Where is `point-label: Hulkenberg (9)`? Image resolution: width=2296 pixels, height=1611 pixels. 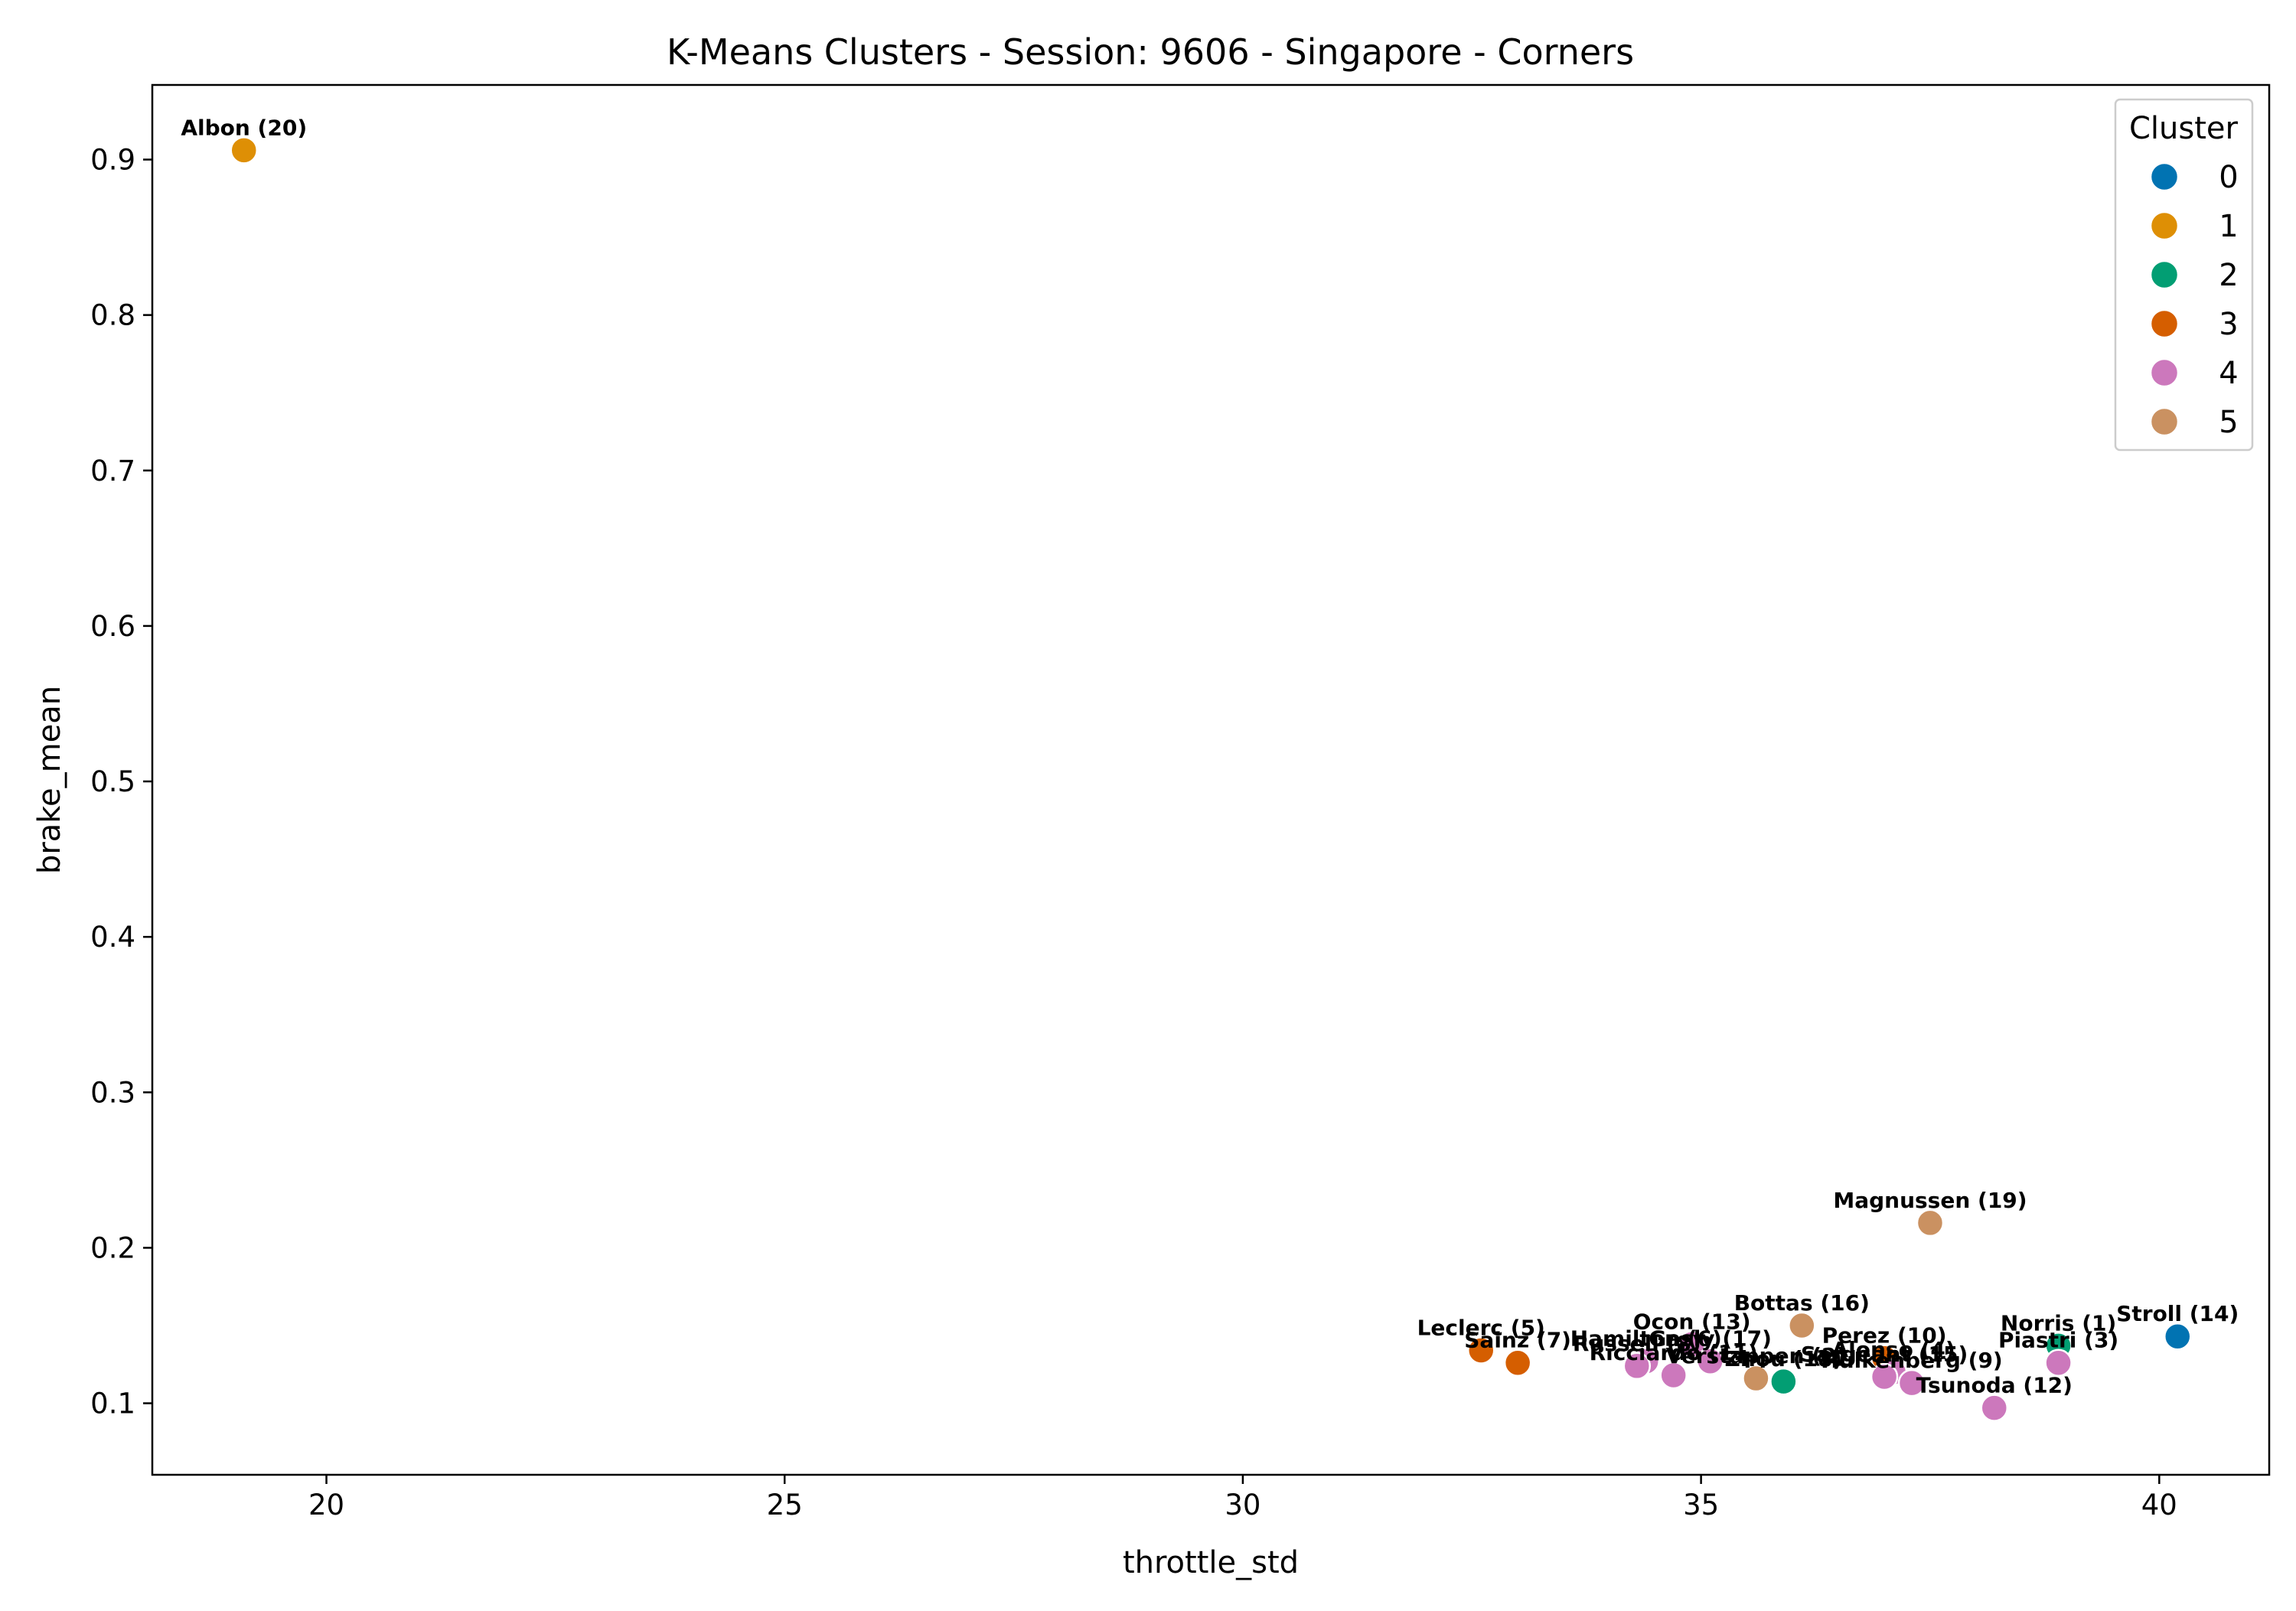 point-label: Hulkenberg (9) is located at coordinates (1911, 1360).